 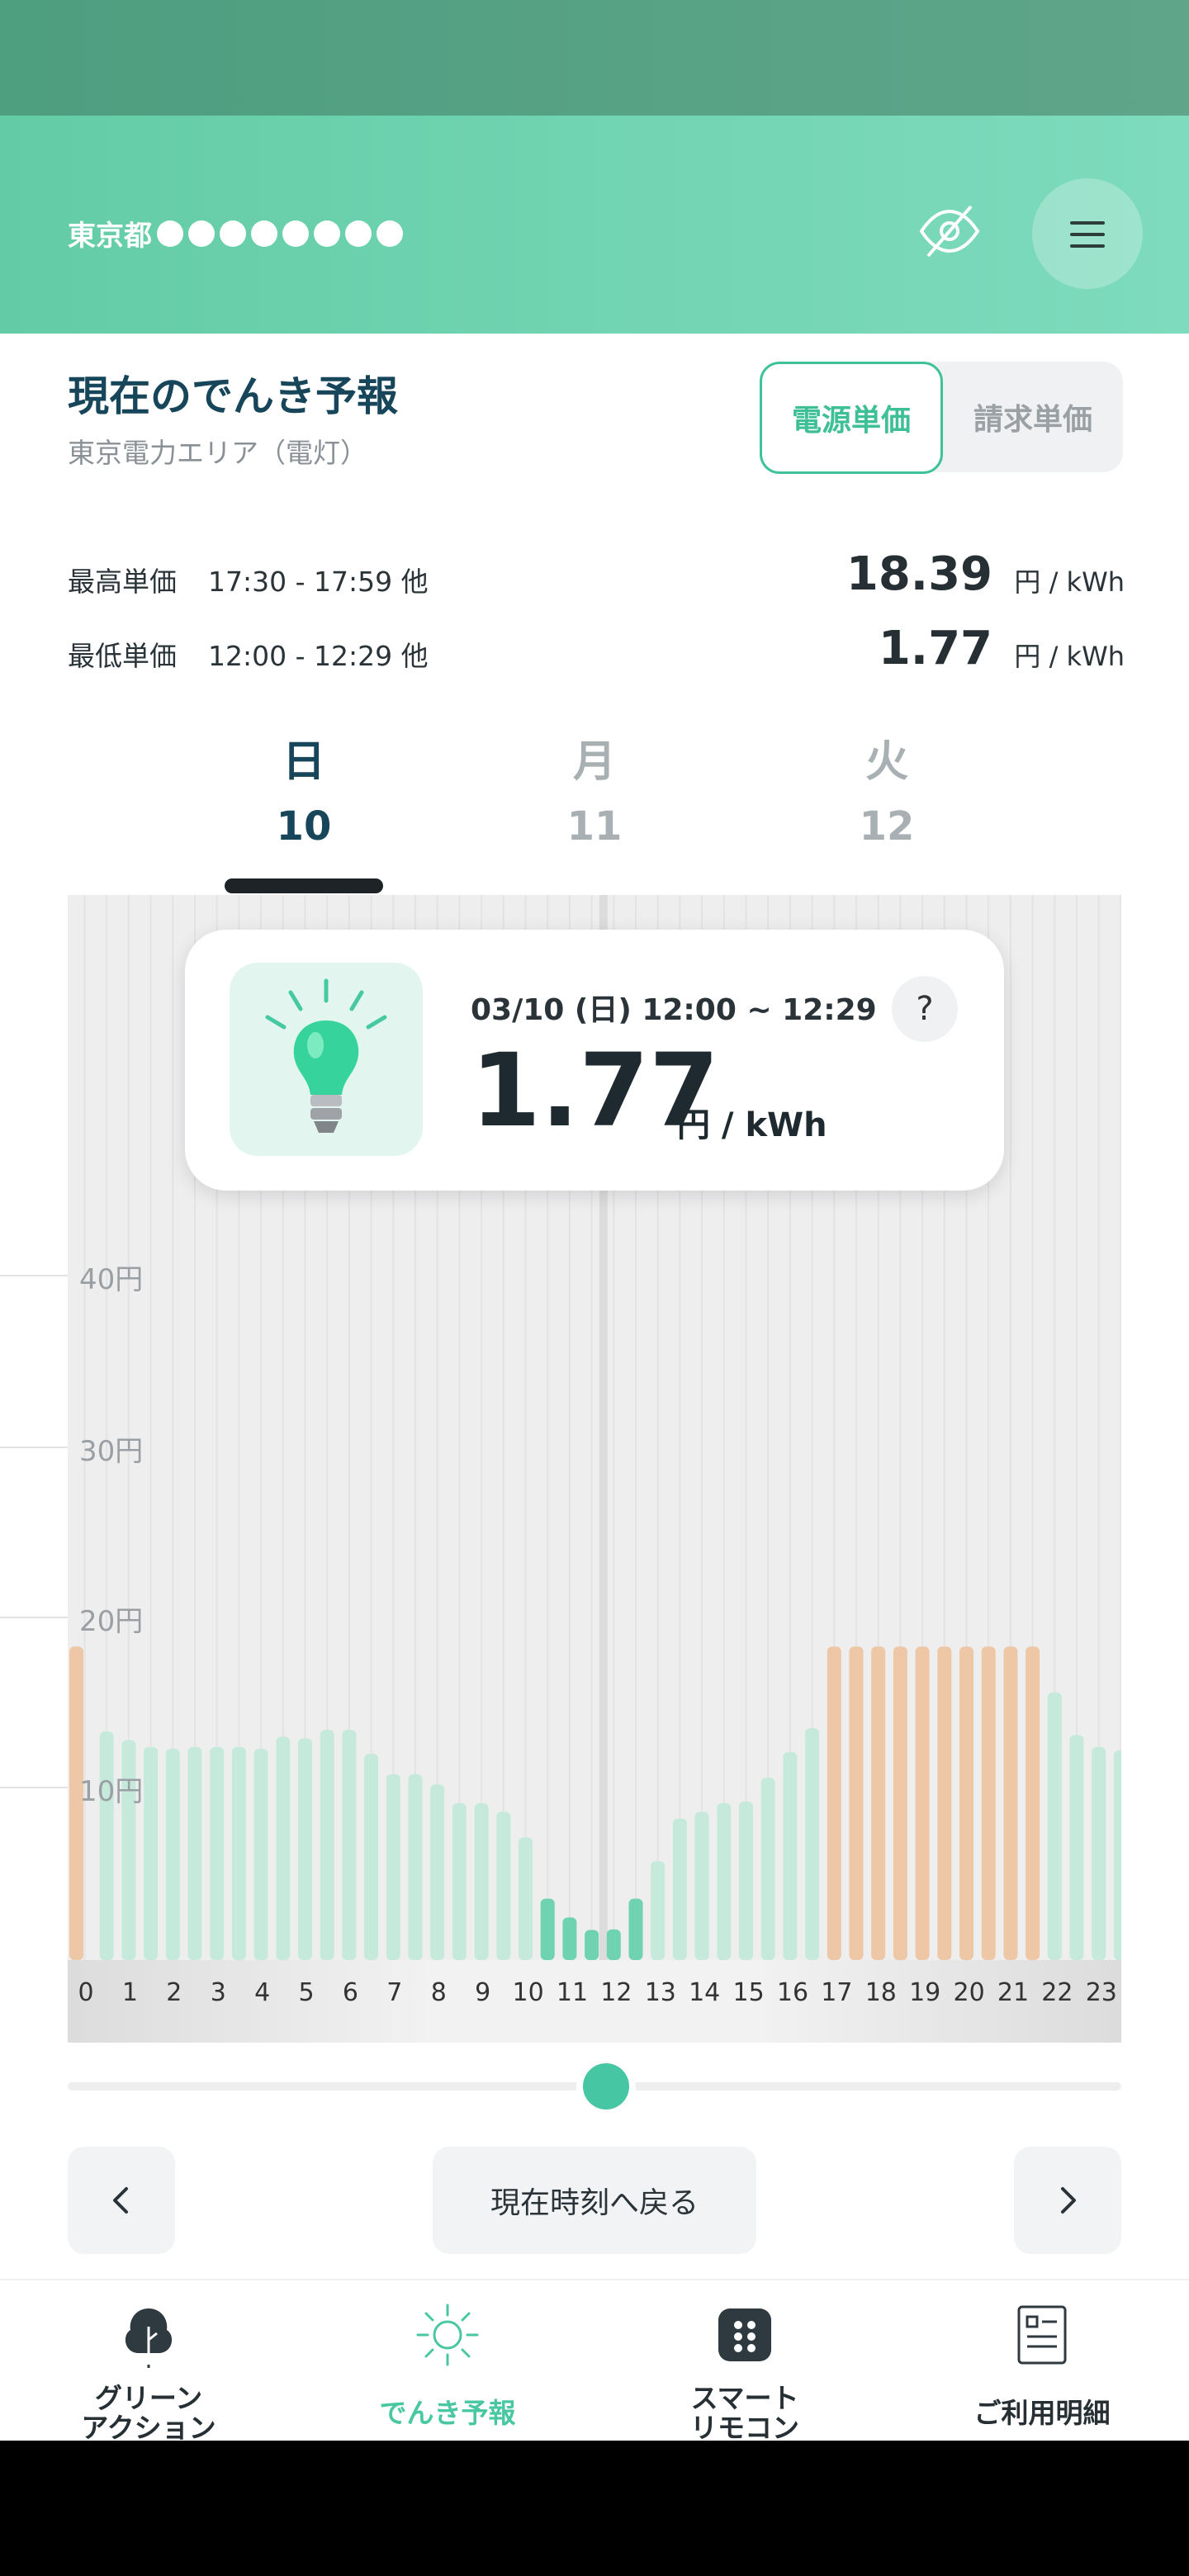 I want to click on tab-smart-remote: スマート リモコン, so click(x=744, y=2360).